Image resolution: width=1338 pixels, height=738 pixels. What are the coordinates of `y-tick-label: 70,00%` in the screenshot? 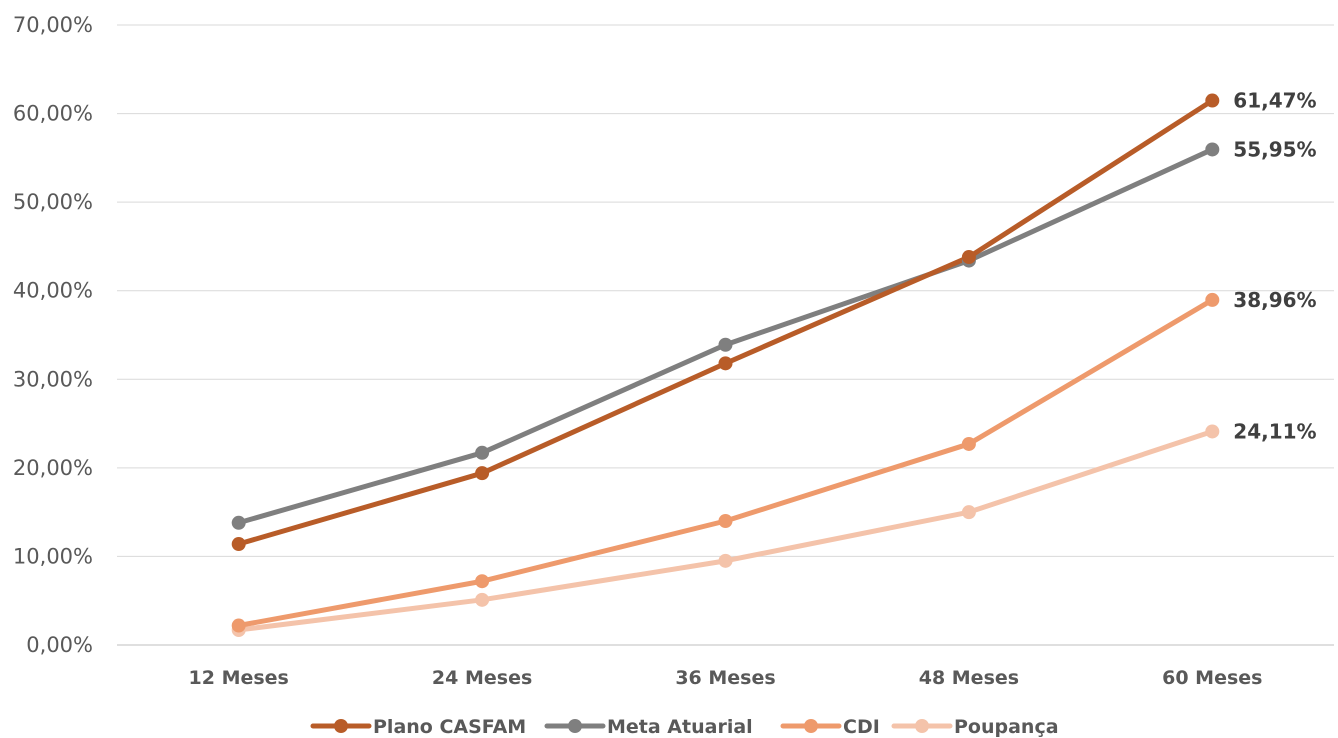 It's located at (53, 25).